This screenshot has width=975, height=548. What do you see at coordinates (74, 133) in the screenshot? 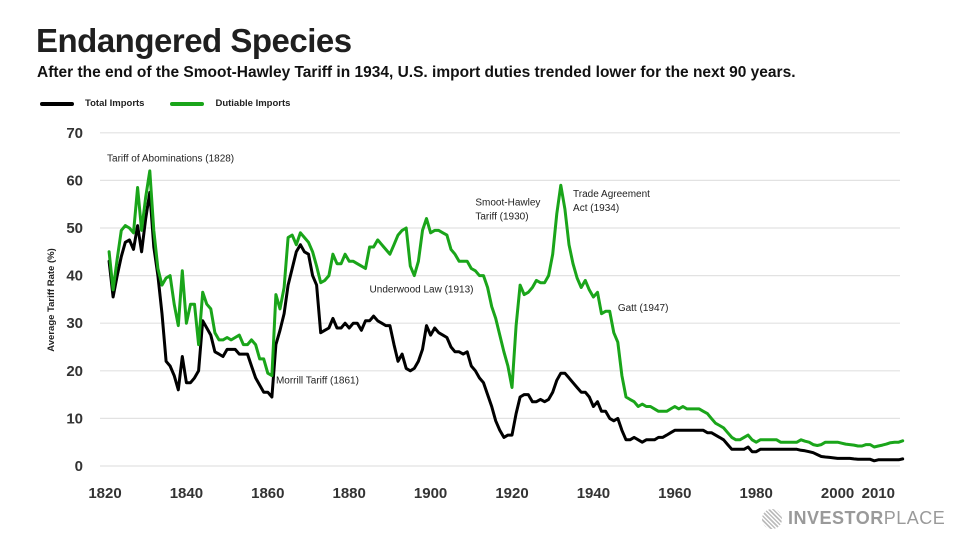
I see `y-tick-label: 70` at bounding box center [74, 133].